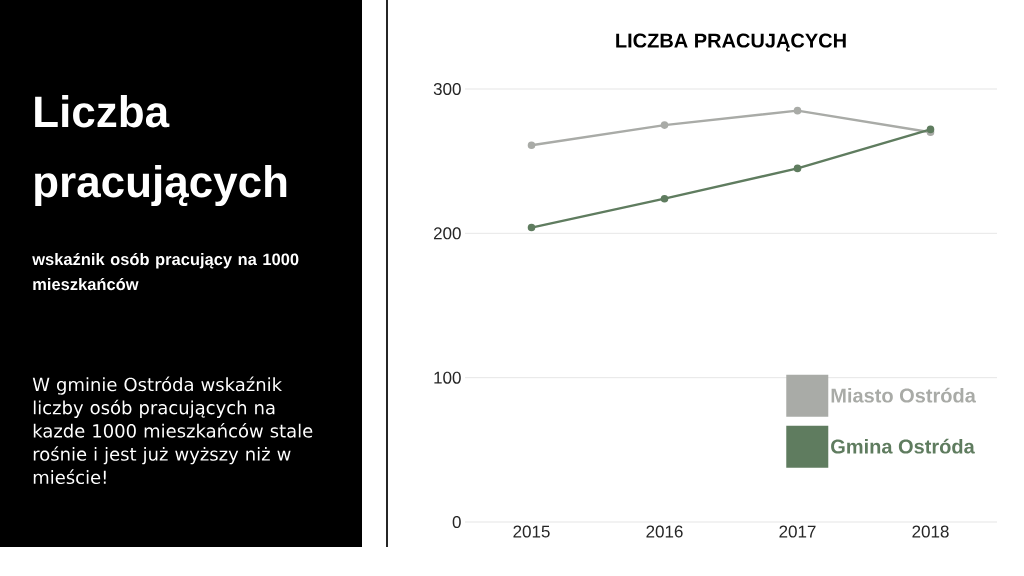 The image size is (1024, 576). What do you see at coordinates (172, 430) in the screenshot?
I see `text: W gminie Ostróda wskaźnik liczby osób pracujących na kazde 1000 mieszkańców stale rośnie i jest już wyższy niż w mieście!` at bounding box center [172, 430].